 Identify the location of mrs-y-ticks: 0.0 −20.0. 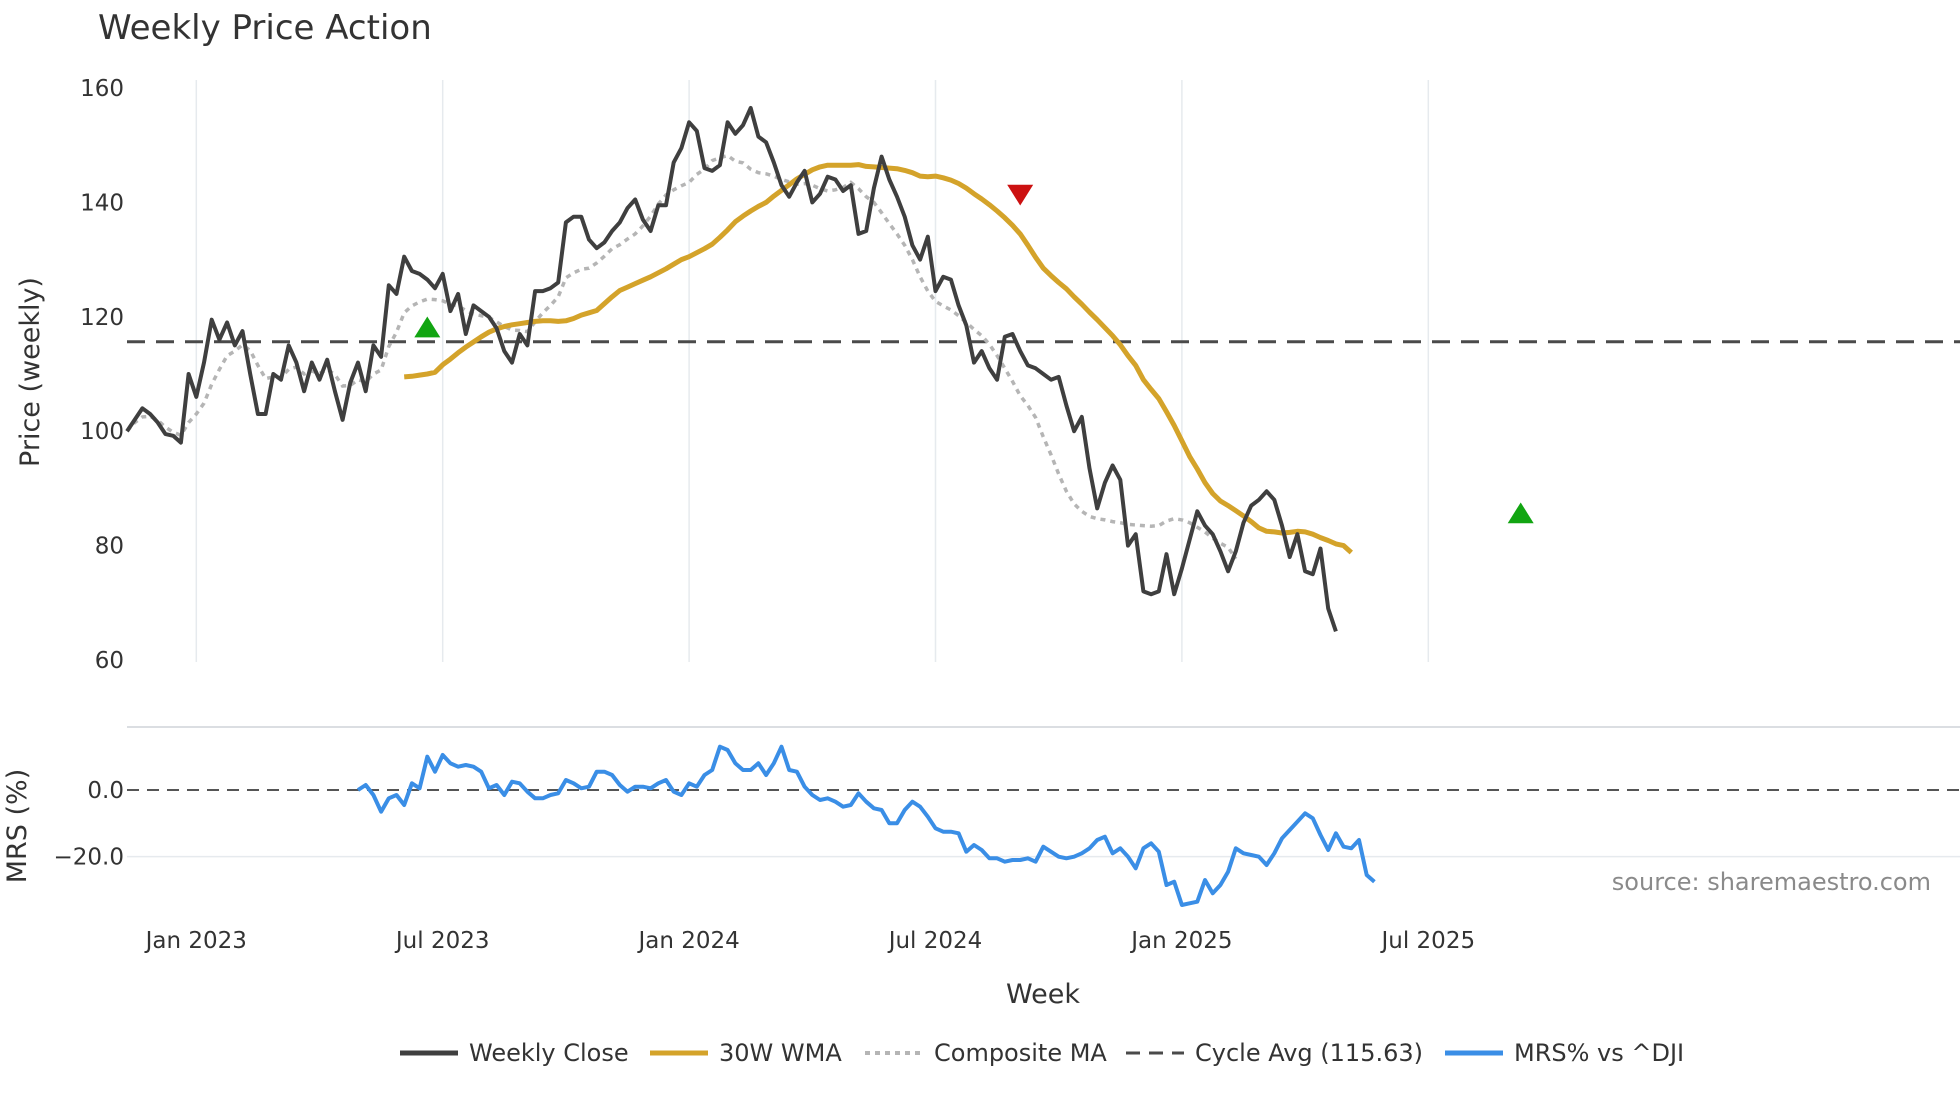
(89, 824).